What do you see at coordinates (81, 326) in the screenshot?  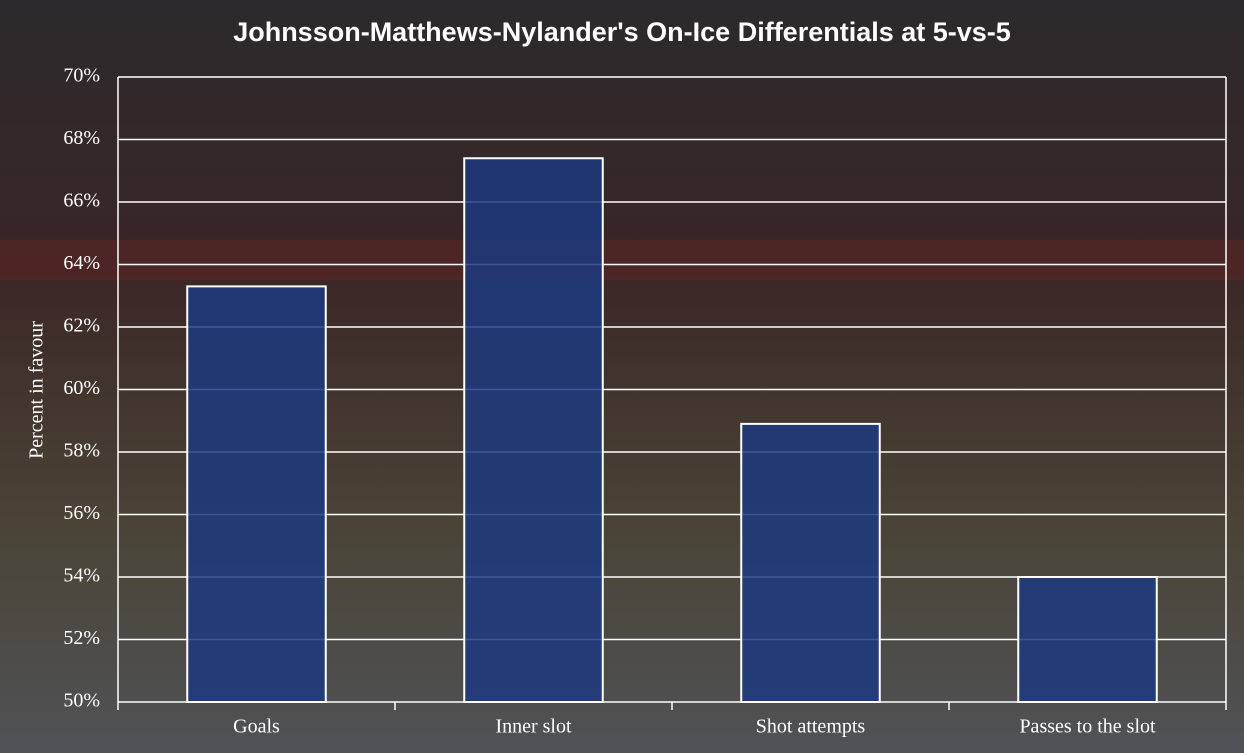 I see `y-tick-label: 62%` at bounding box center [81, 326].